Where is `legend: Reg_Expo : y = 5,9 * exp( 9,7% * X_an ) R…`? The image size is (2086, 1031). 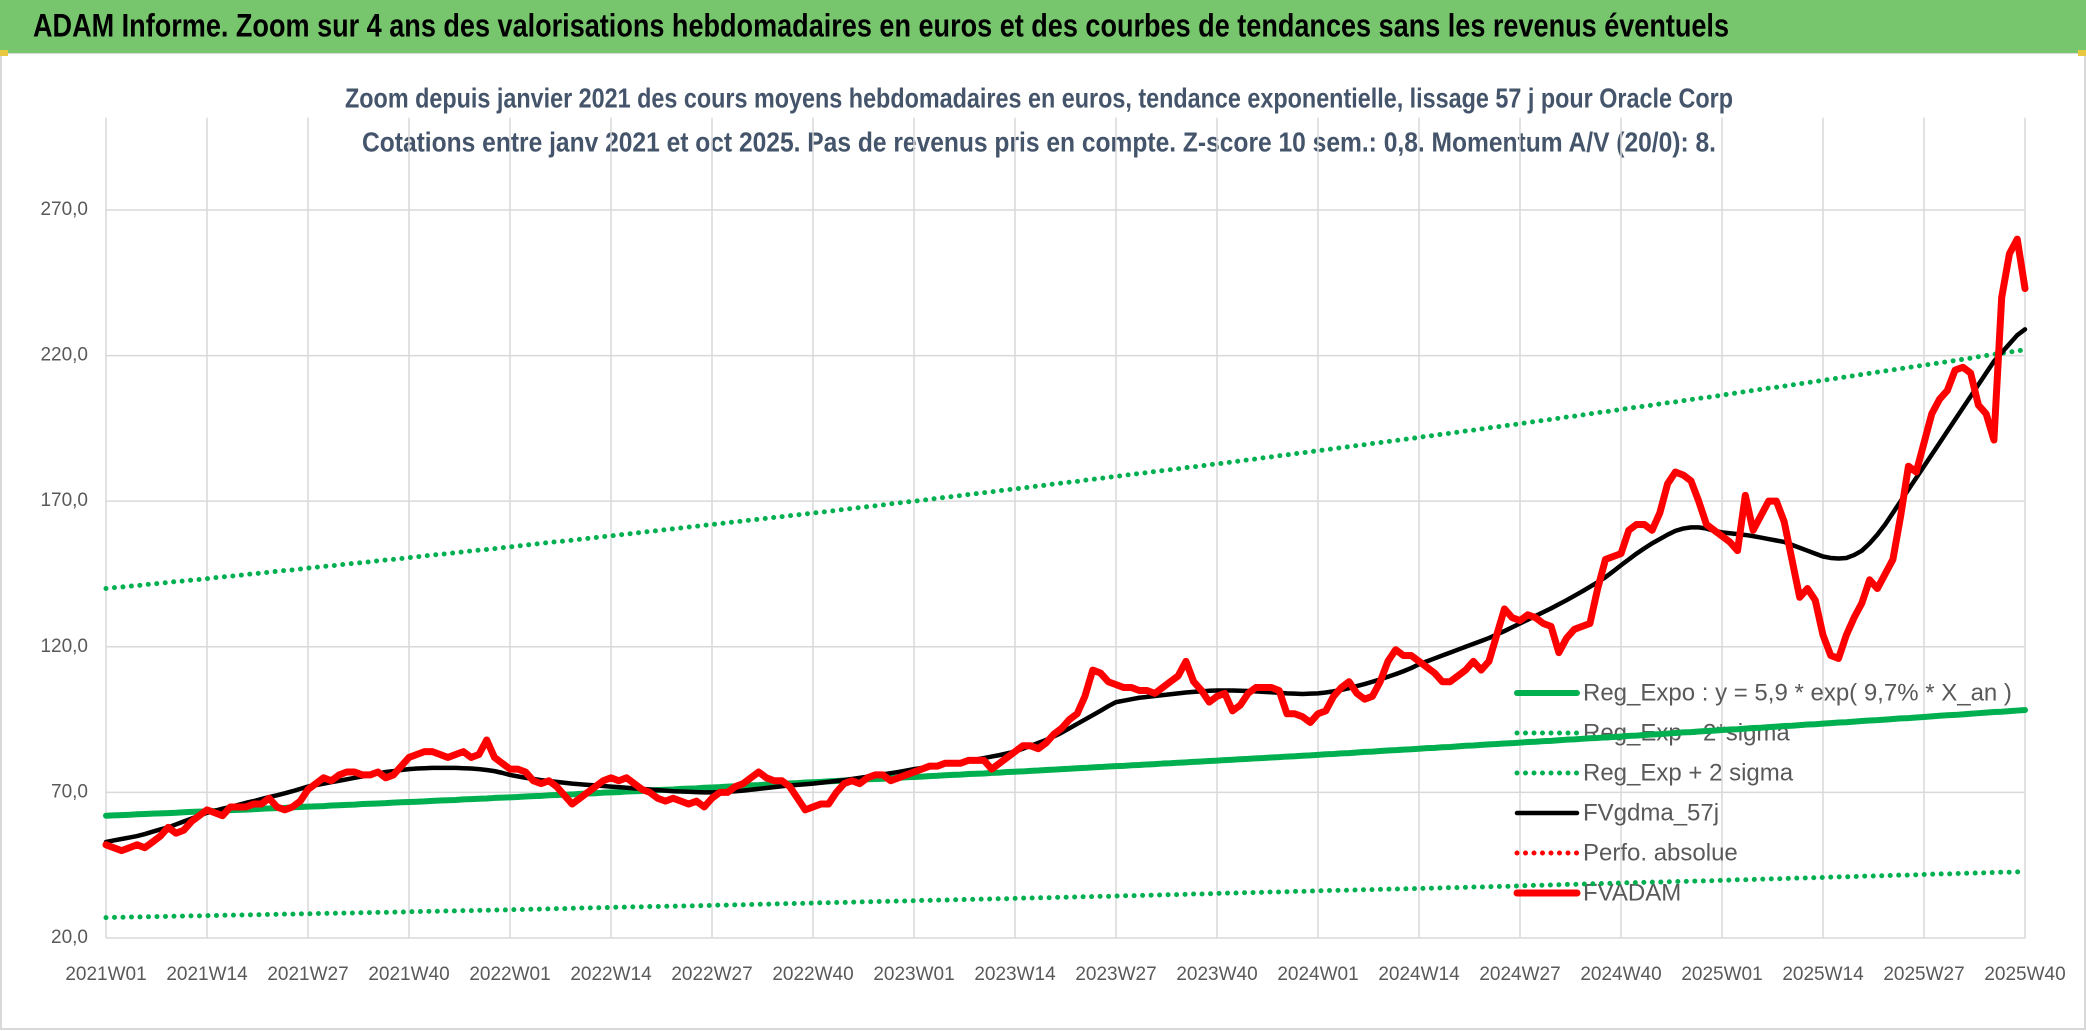
legend: Reg_Expo : y = 5,9 * exp( 9,7% * X_an ) R… is located at coordinates (1762, 792).